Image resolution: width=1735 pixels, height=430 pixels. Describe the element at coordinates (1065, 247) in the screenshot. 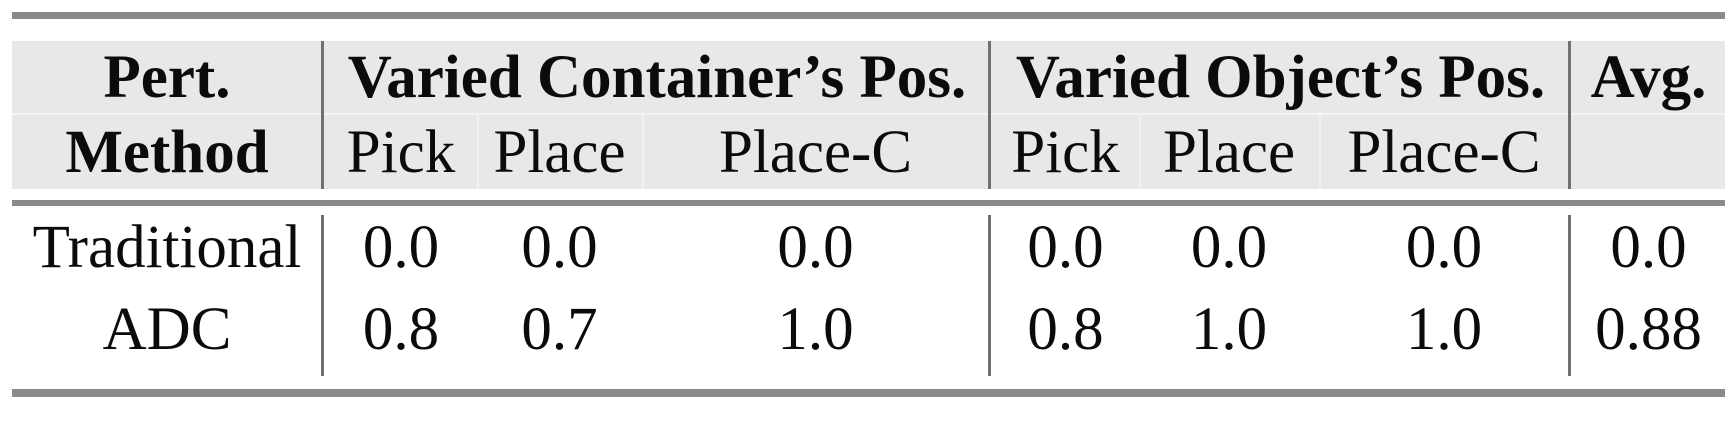

I see `value-g2-pick: 0.0` at that location.